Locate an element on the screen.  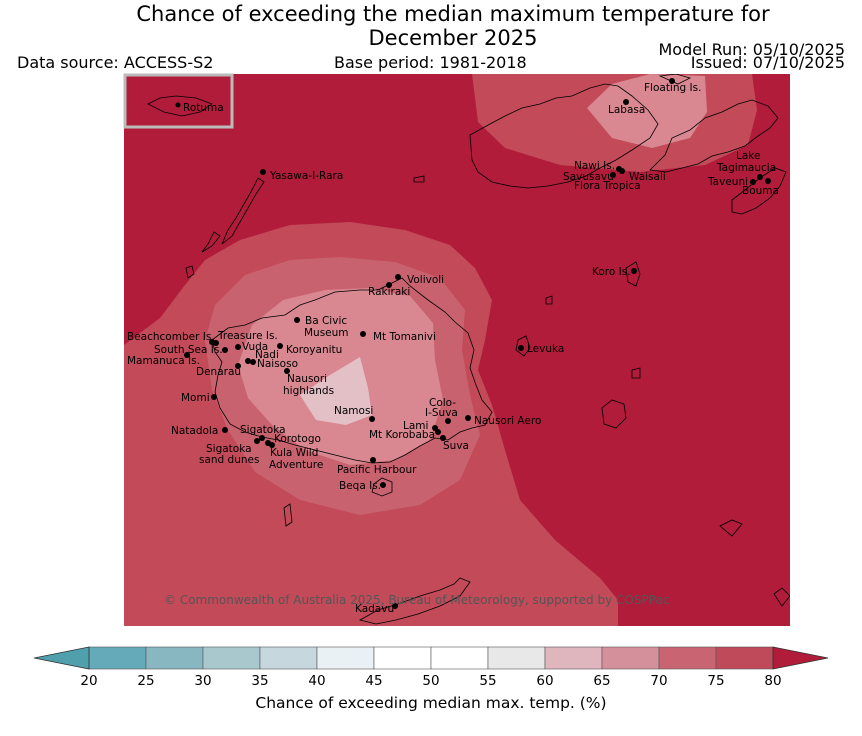
label-namosi: Namosi is located at coordinates (353, 411).